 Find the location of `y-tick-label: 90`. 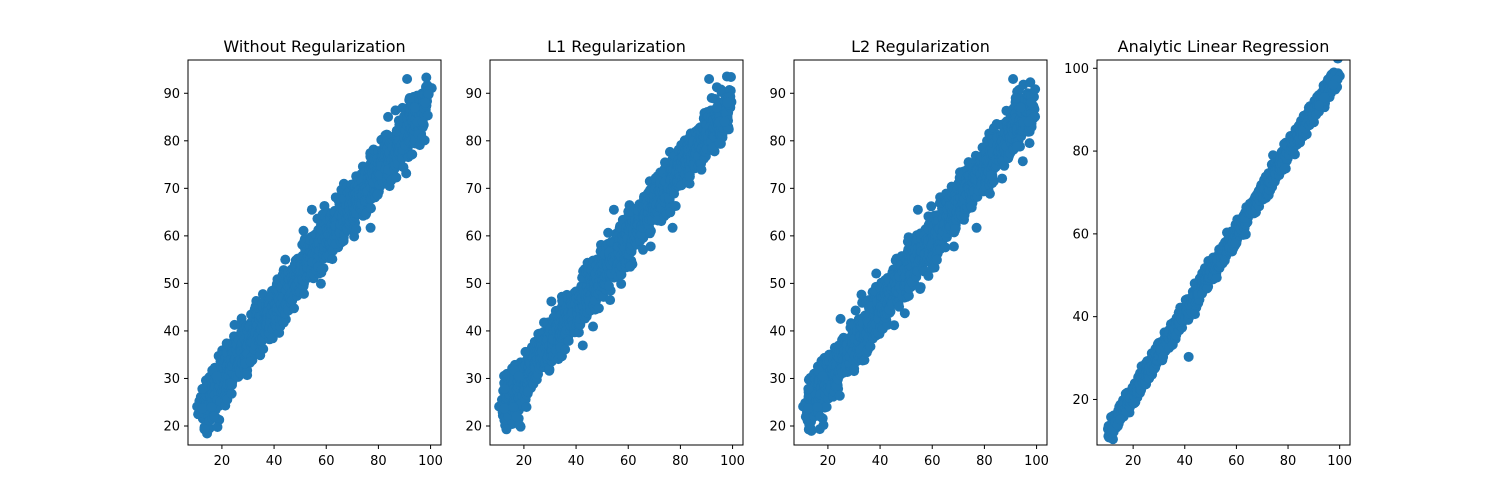

y-tick-label: 90 is located at coordinates (777, 94).